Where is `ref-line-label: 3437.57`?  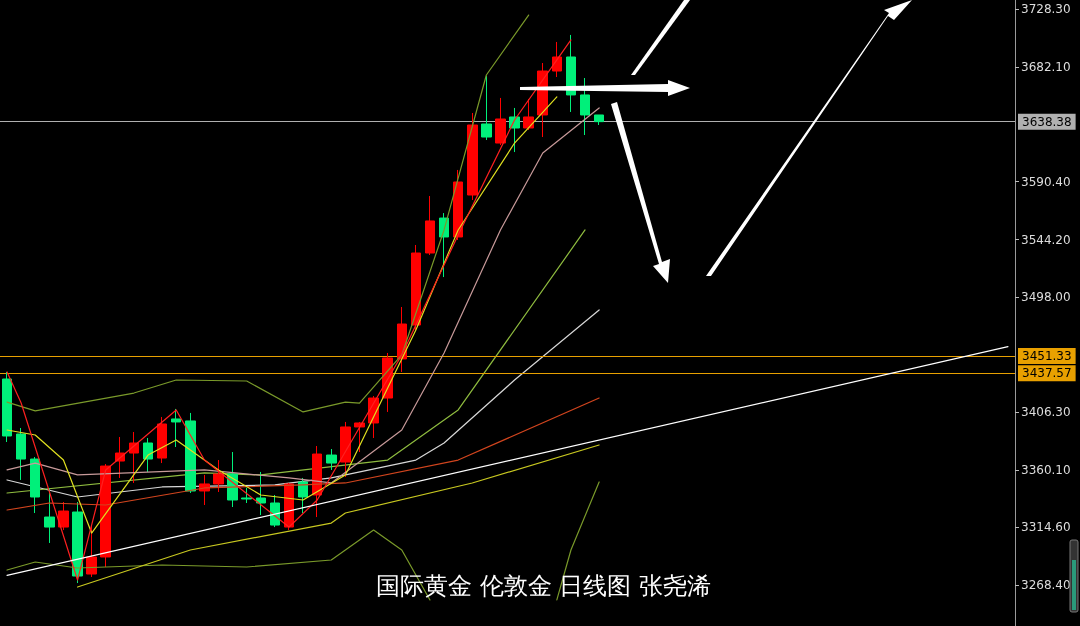
ref-line-label: 3437.57 is located at coordinates (1047, 373).